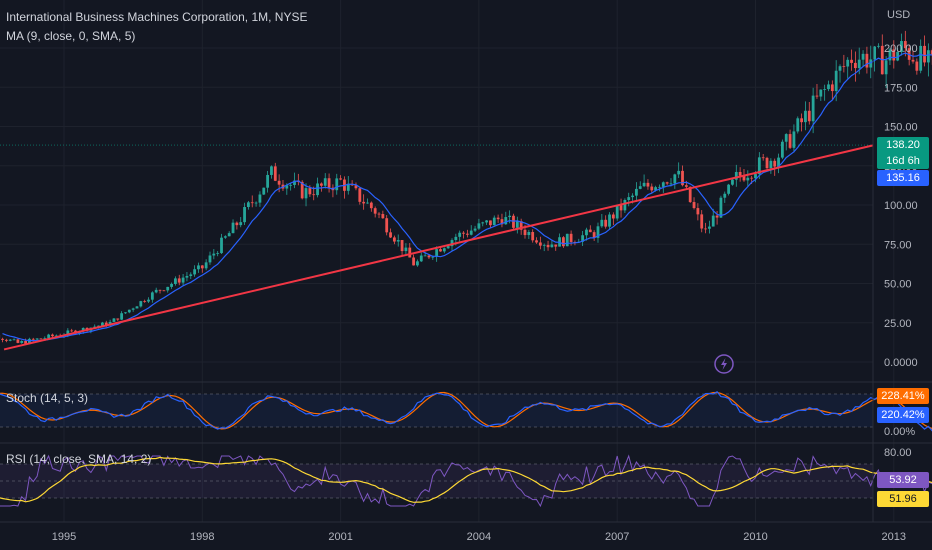  What do you see at coordinates (898, 453) in the screenshot?
I see `rsi-axis-label: 80.00` at bounding box center [898, 453].